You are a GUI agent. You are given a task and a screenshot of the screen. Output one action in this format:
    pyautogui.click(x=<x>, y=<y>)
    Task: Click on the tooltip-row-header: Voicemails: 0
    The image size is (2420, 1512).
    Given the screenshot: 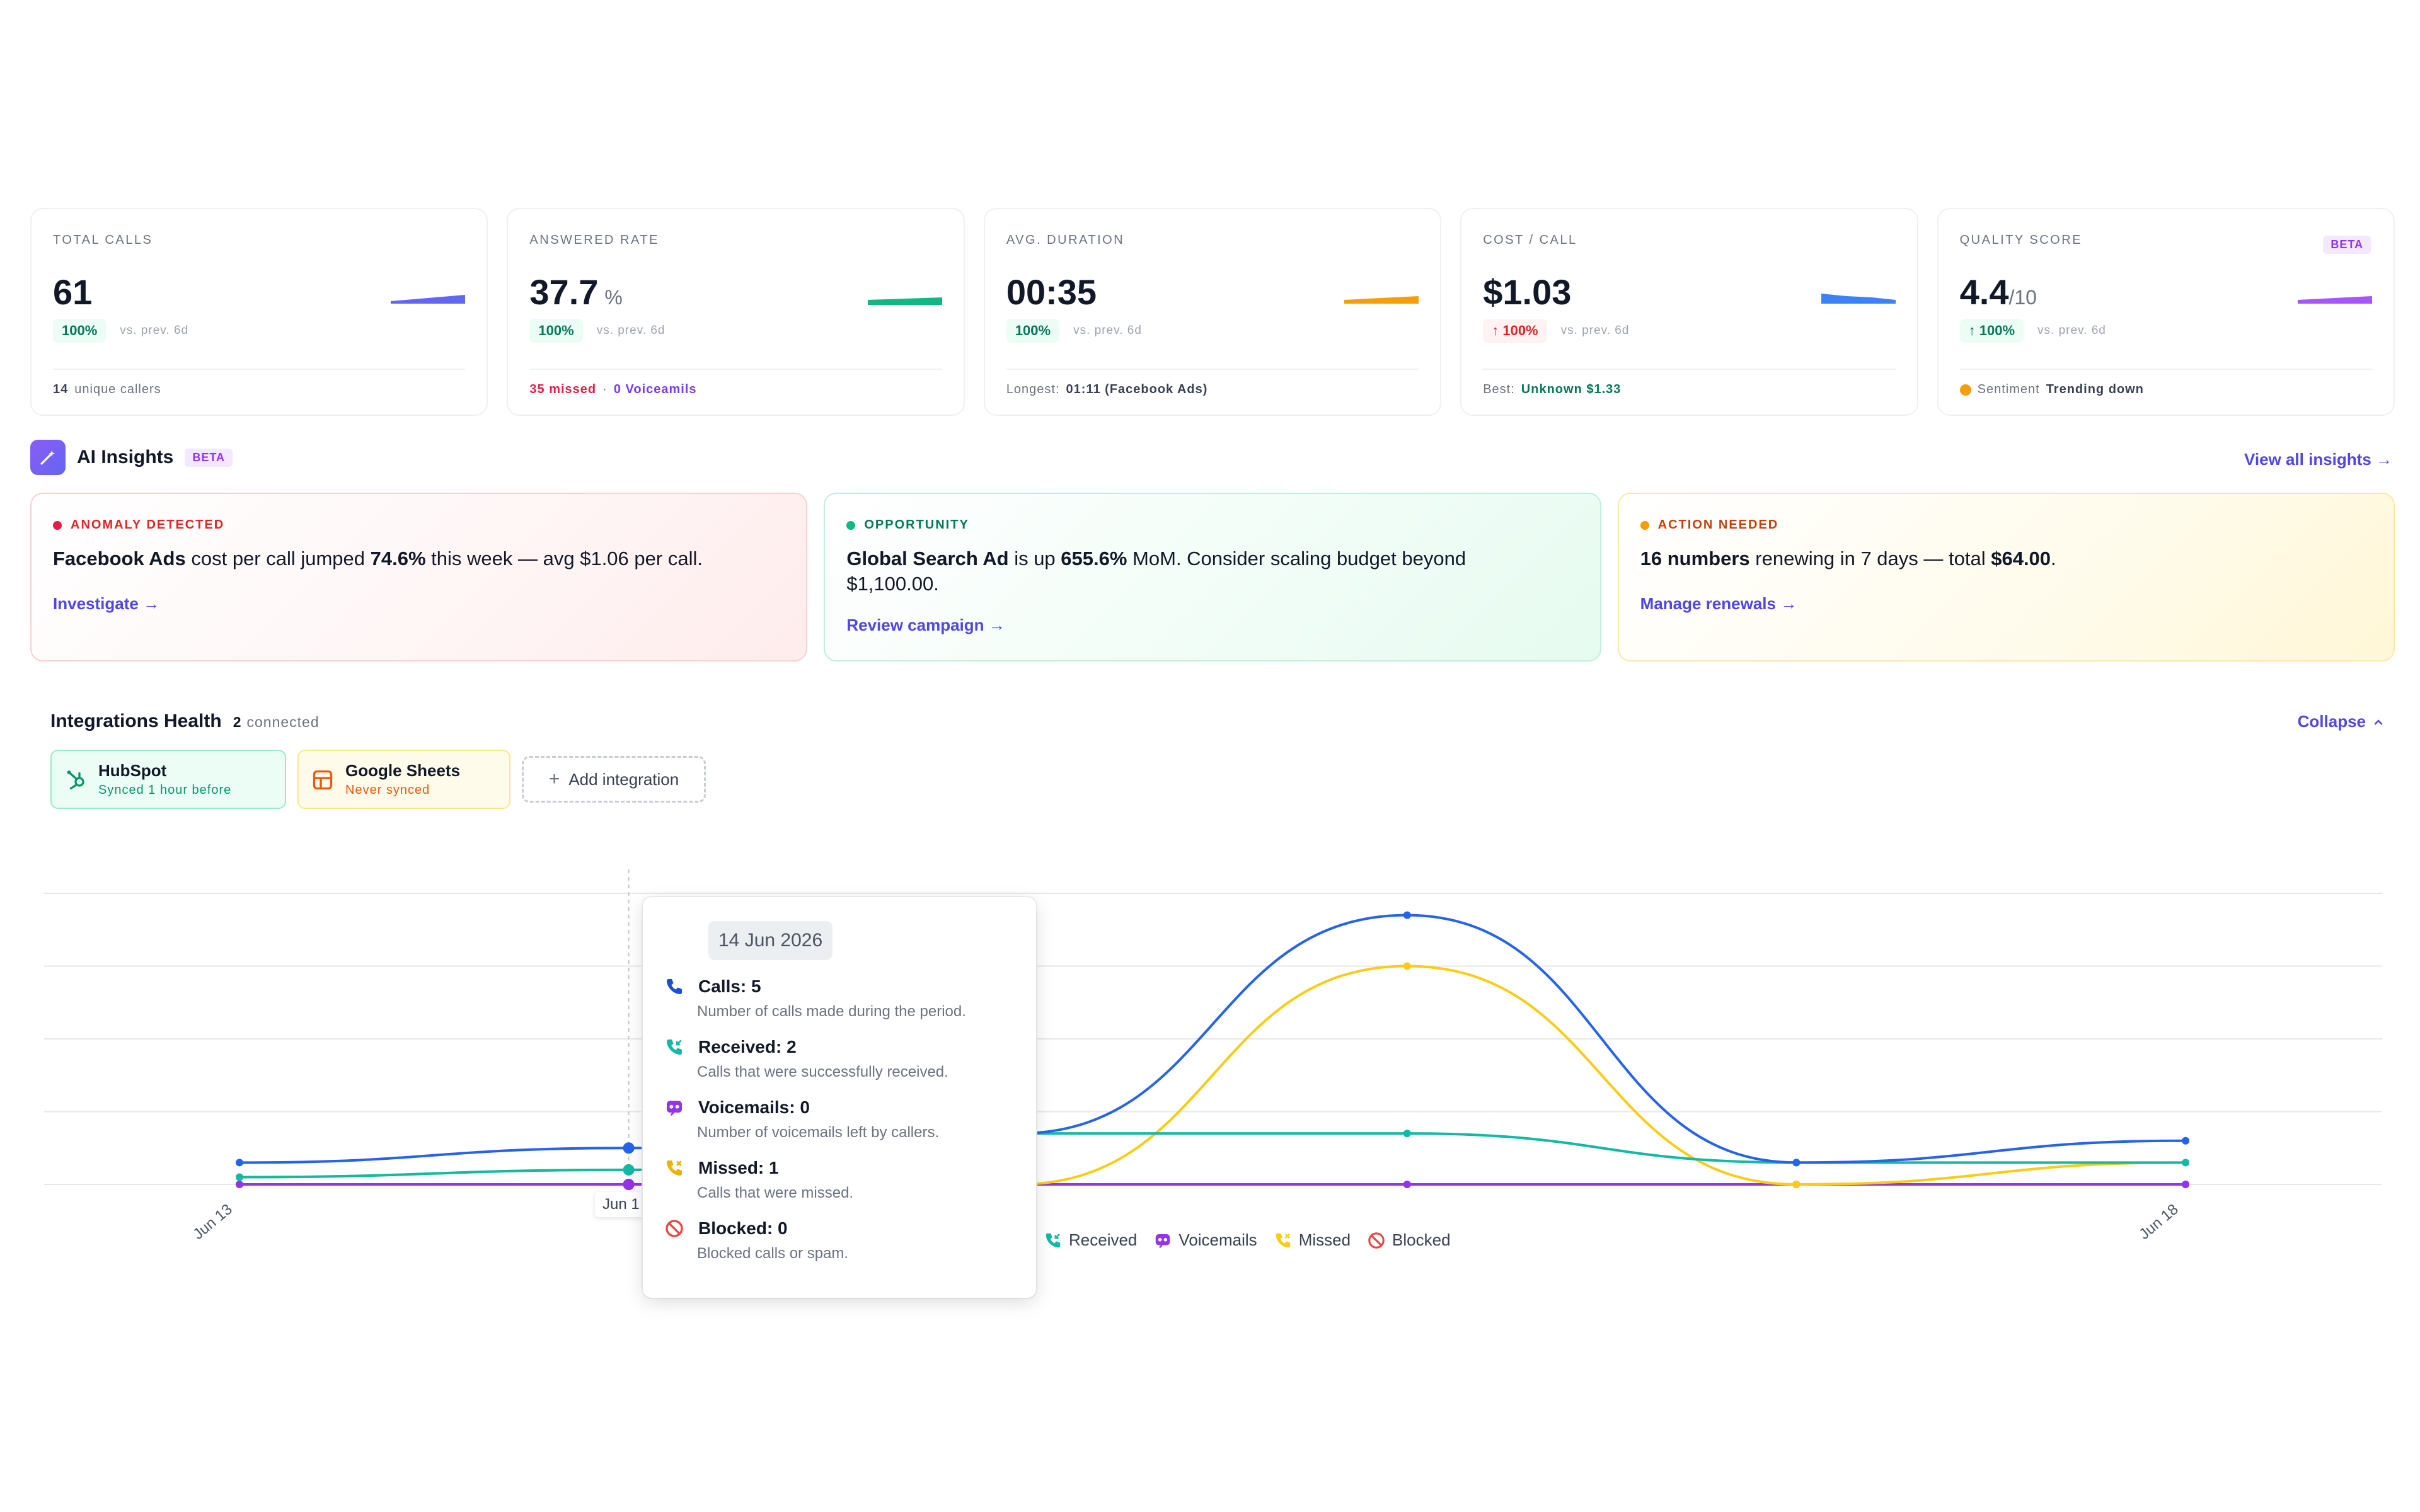 What is the action you would take?
    pyautogui.click(x=840, y=1107)
    